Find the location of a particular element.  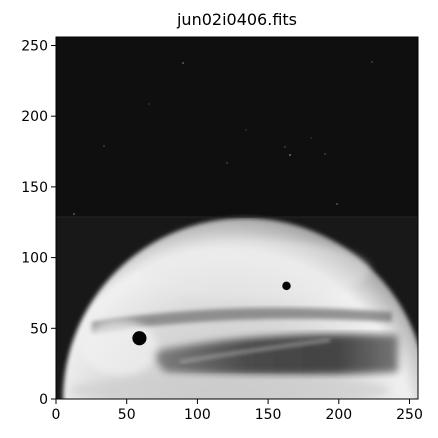

y-tick-label: 100 is located at coordinates (34, 259).